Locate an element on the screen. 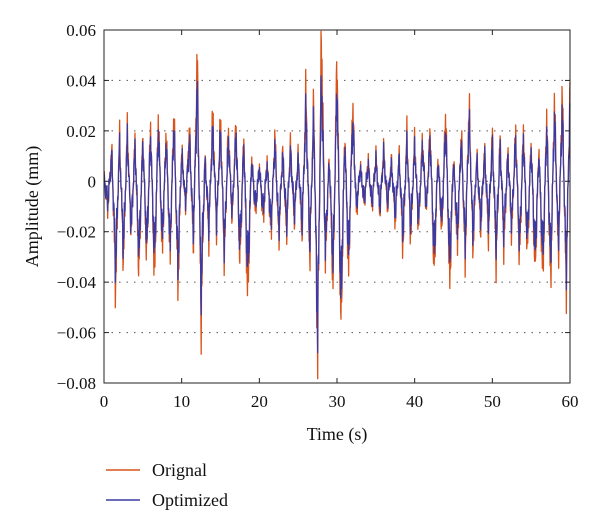  y-tick-label: 0.06 is located at coordinates (81, 30).